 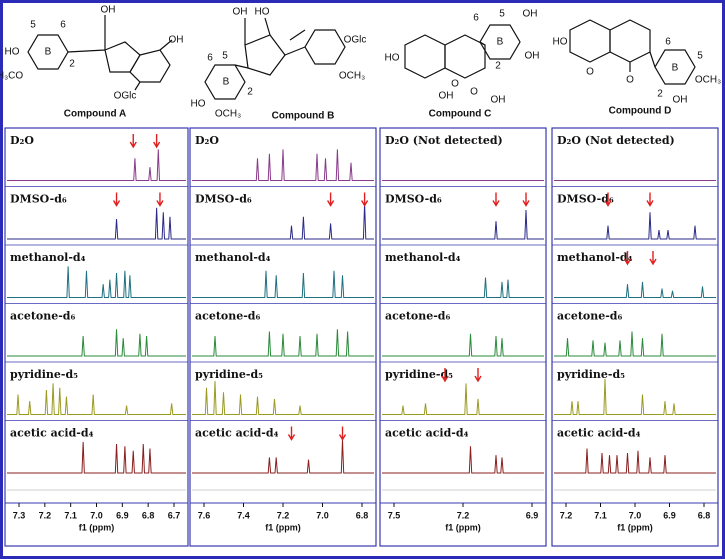 I want to click on solvent-label: acetic acid-d₄, so click(x=237, y=433).